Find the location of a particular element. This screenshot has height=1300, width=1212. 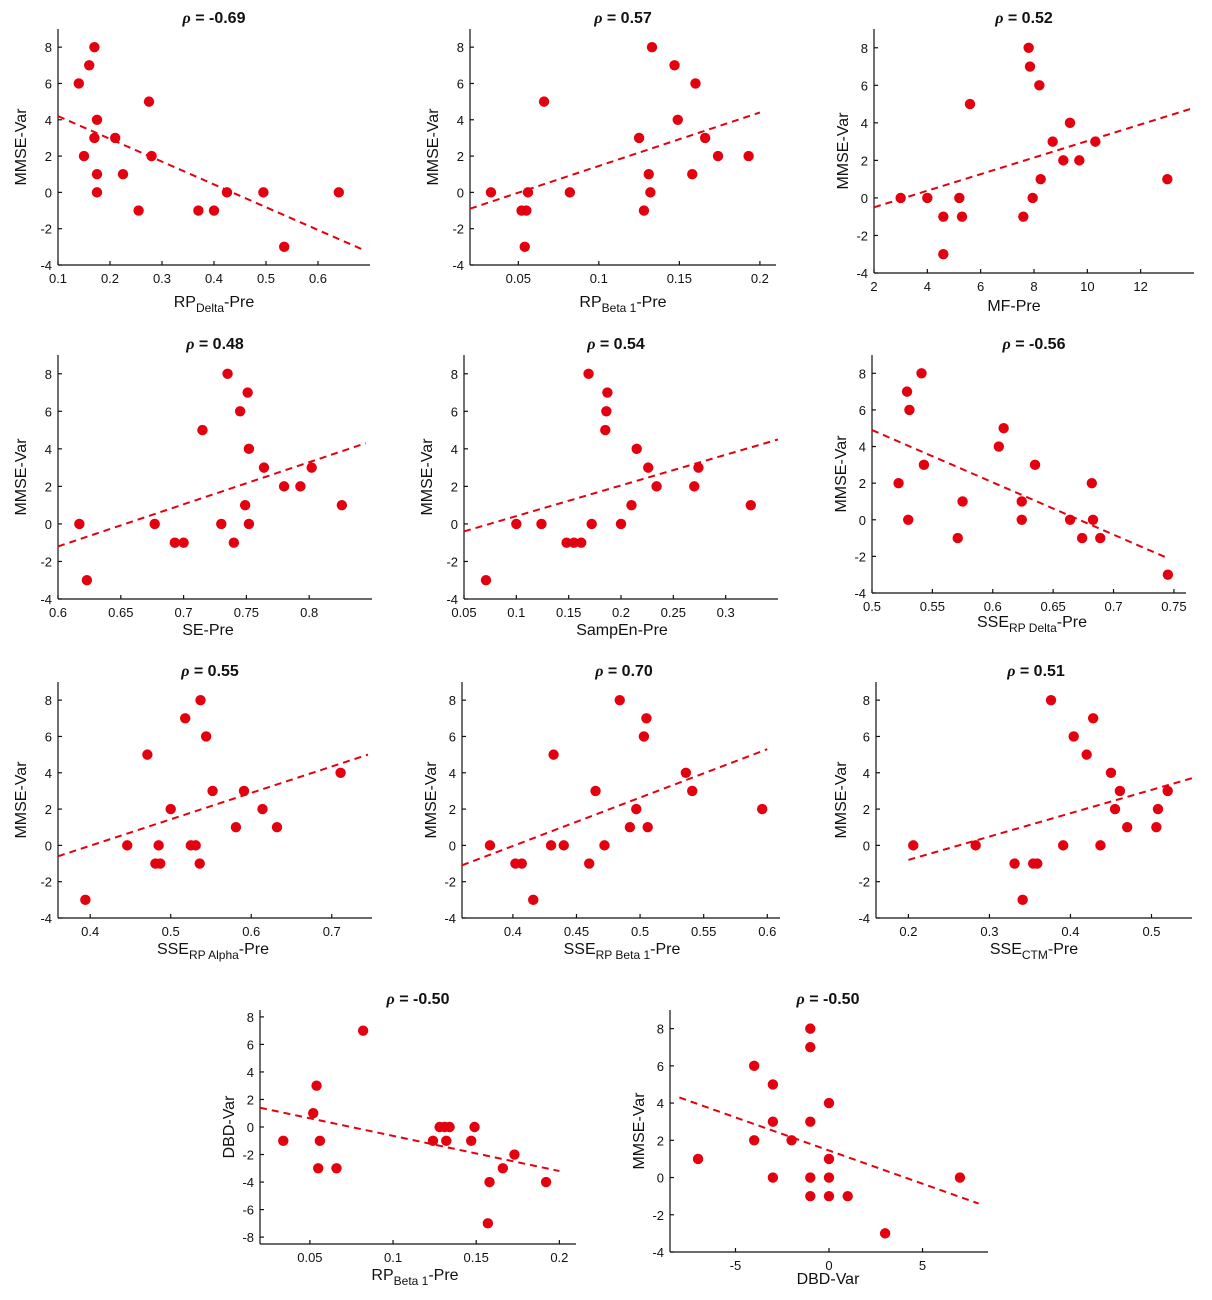

x-tick-label: 0.3 is located at coordinates (726, 612).